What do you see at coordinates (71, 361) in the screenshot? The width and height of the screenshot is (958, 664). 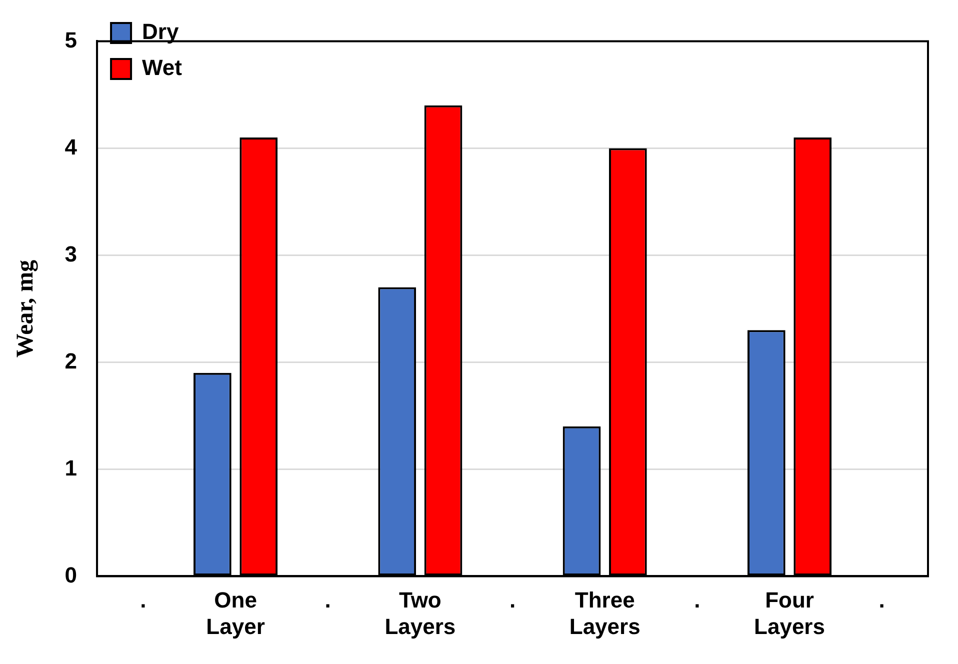 I see `y-tick-label: 2` at bounding box center [71, 361].